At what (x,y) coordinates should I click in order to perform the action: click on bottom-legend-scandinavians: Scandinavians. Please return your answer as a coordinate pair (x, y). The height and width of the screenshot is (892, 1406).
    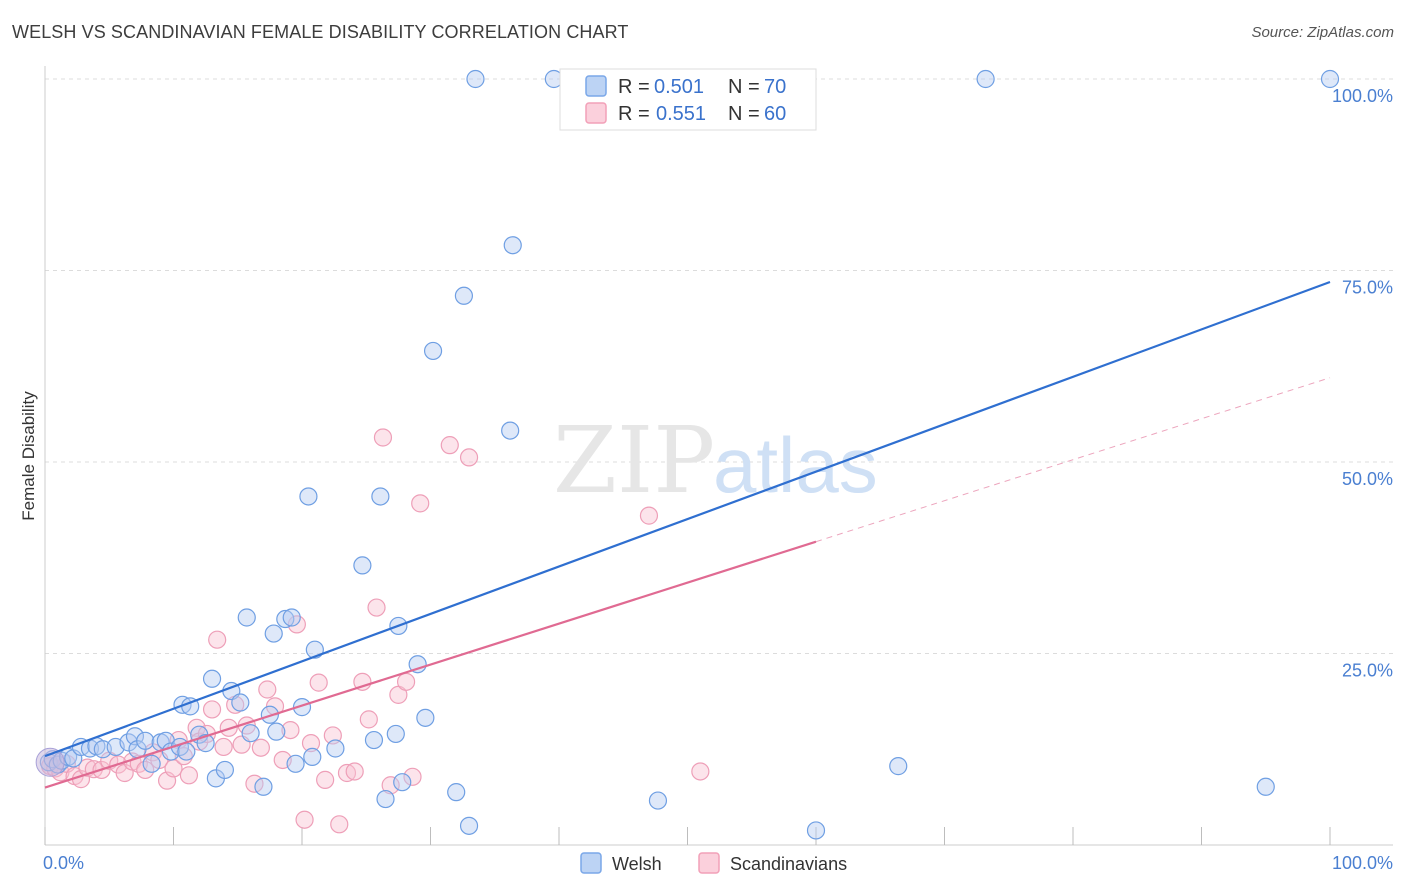
    Looking at the image, I should click on (788, 864).